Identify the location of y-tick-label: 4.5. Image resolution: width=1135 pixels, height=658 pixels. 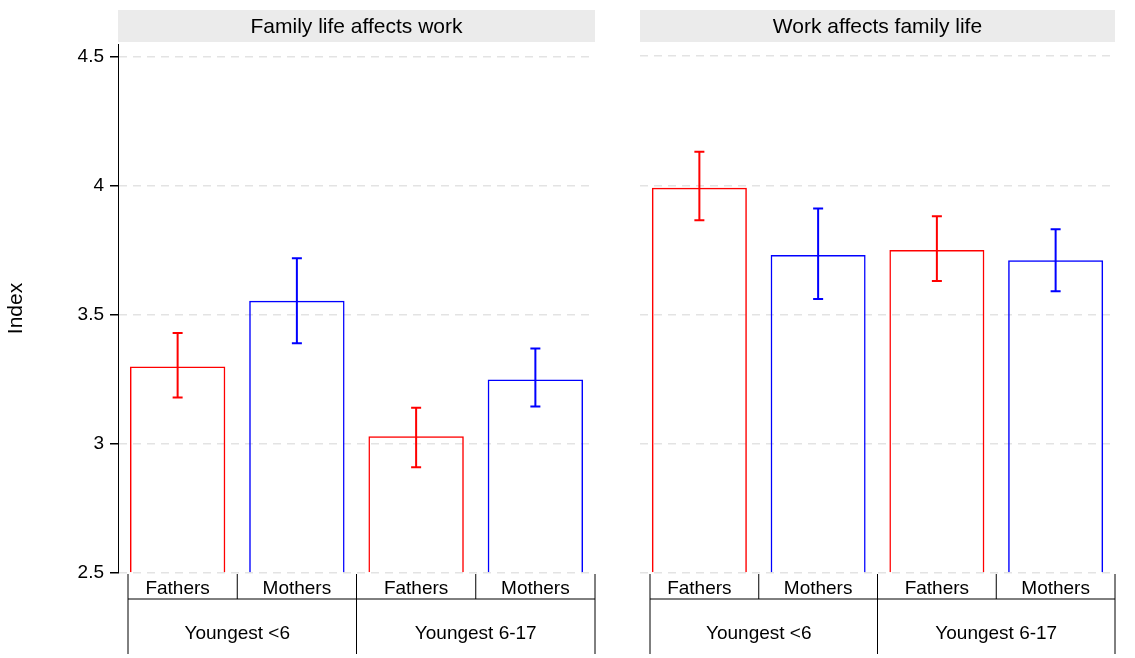
(90, 56).